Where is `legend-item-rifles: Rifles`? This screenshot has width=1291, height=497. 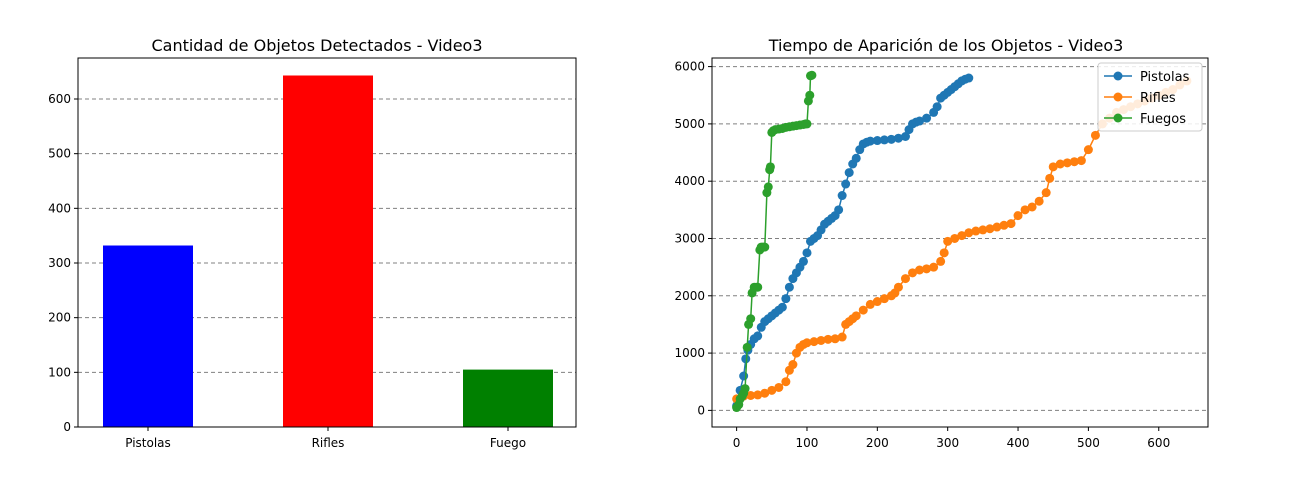 legend-item-rifles: Rifles is located at coordinates (1140, 98).